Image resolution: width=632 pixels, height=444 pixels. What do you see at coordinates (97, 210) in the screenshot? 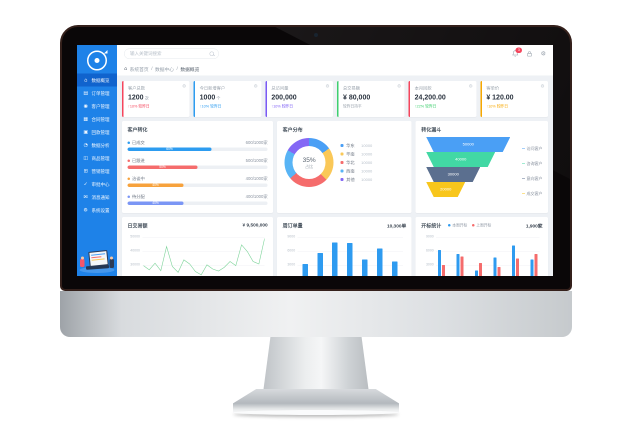
I see `sidebar-item-settings: ⚙ 系统设置` at bounding box center [97, 210].